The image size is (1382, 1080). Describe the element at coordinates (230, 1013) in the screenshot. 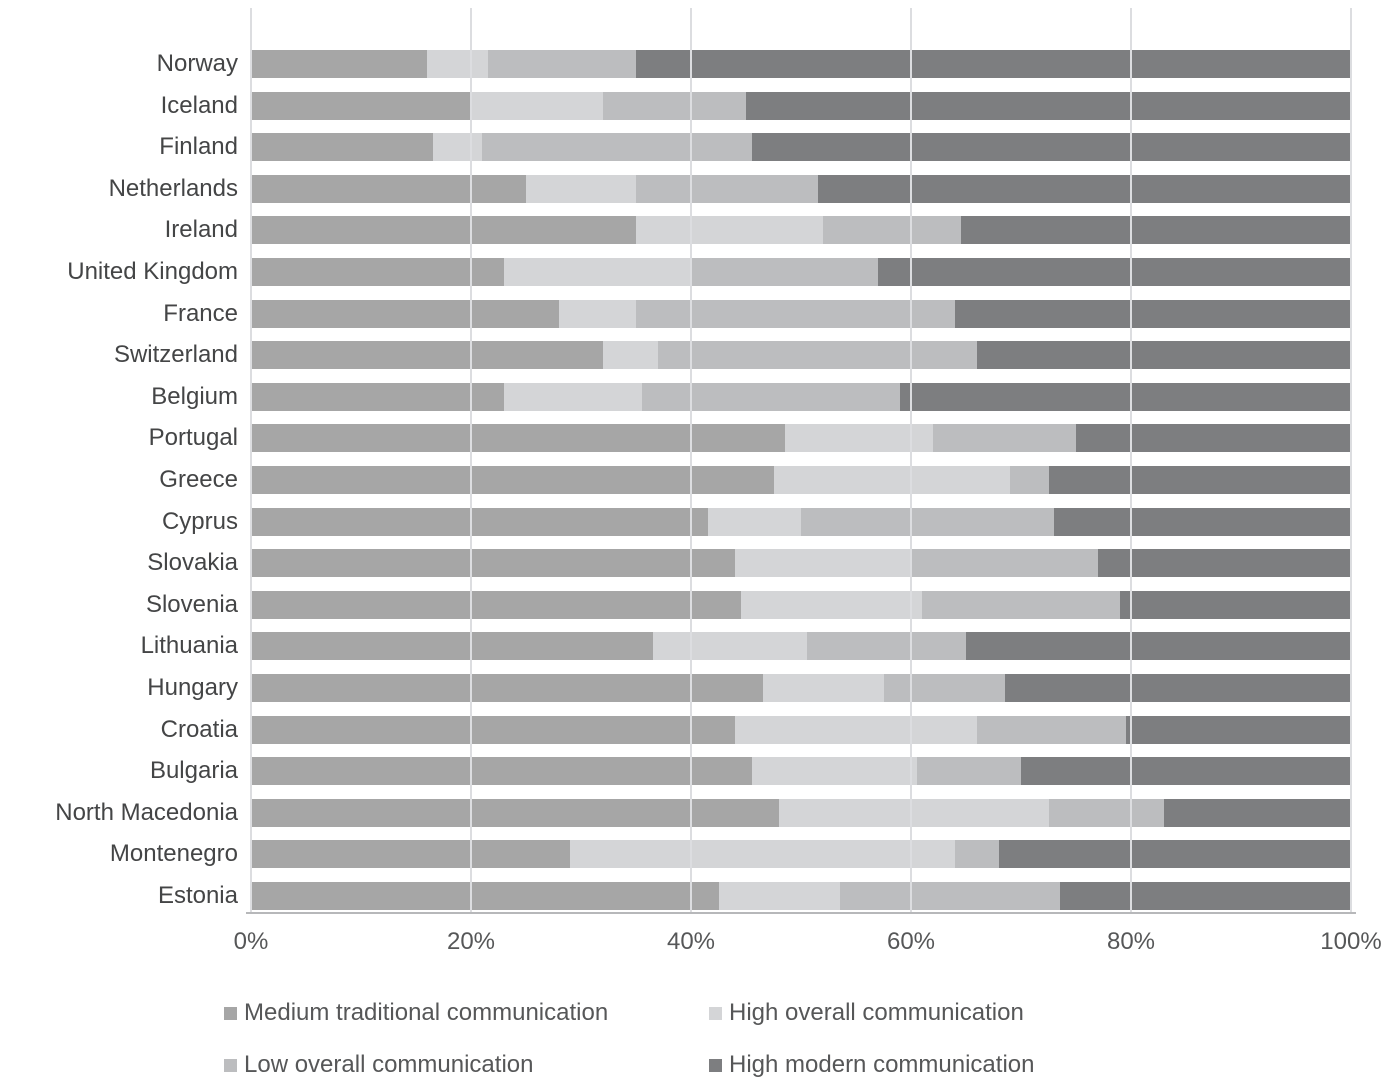

I see `legend-swatch-medium-traditional` at that location.